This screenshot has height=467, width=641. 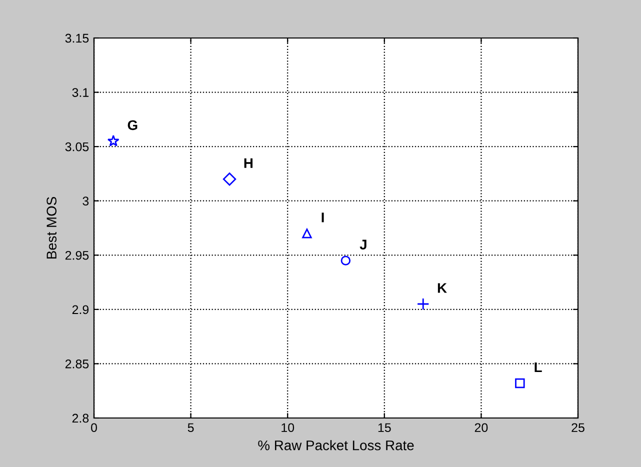 What do you see at coordinates (323, 217) in the screenshot?
I see `series-label: I` at bounding box center [323, 217].